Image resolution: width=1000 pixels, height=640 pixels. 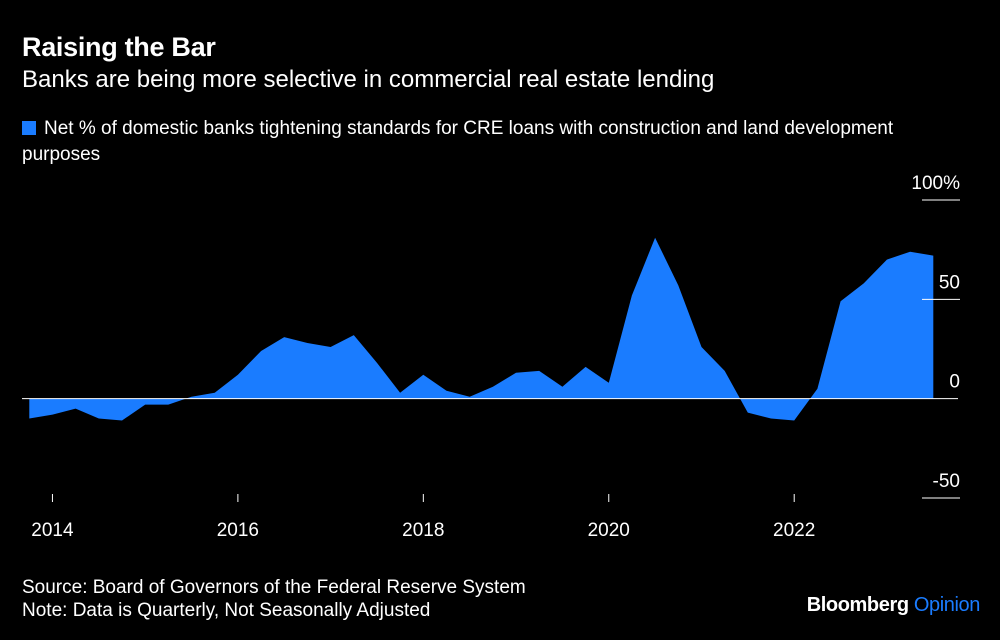 I want to click on y-tick-label: 0, so click(x=954, y=382).